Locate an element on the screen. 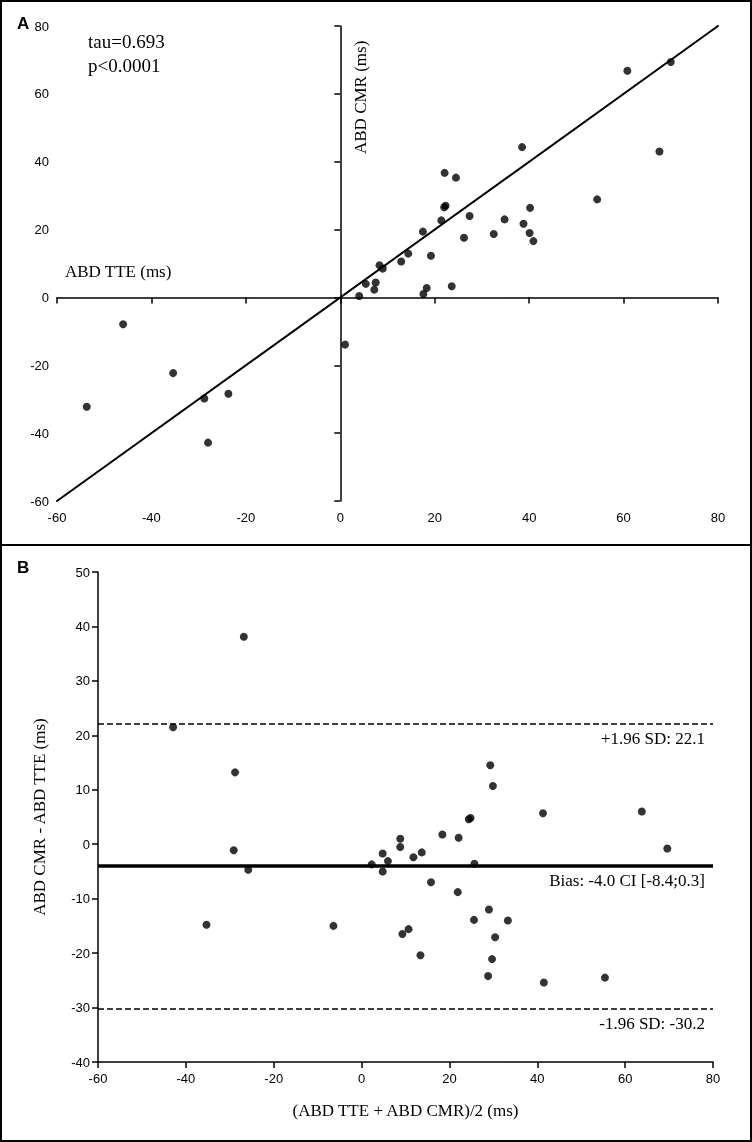  annotation: p<0.0001 is located at coordinates (124, 65).